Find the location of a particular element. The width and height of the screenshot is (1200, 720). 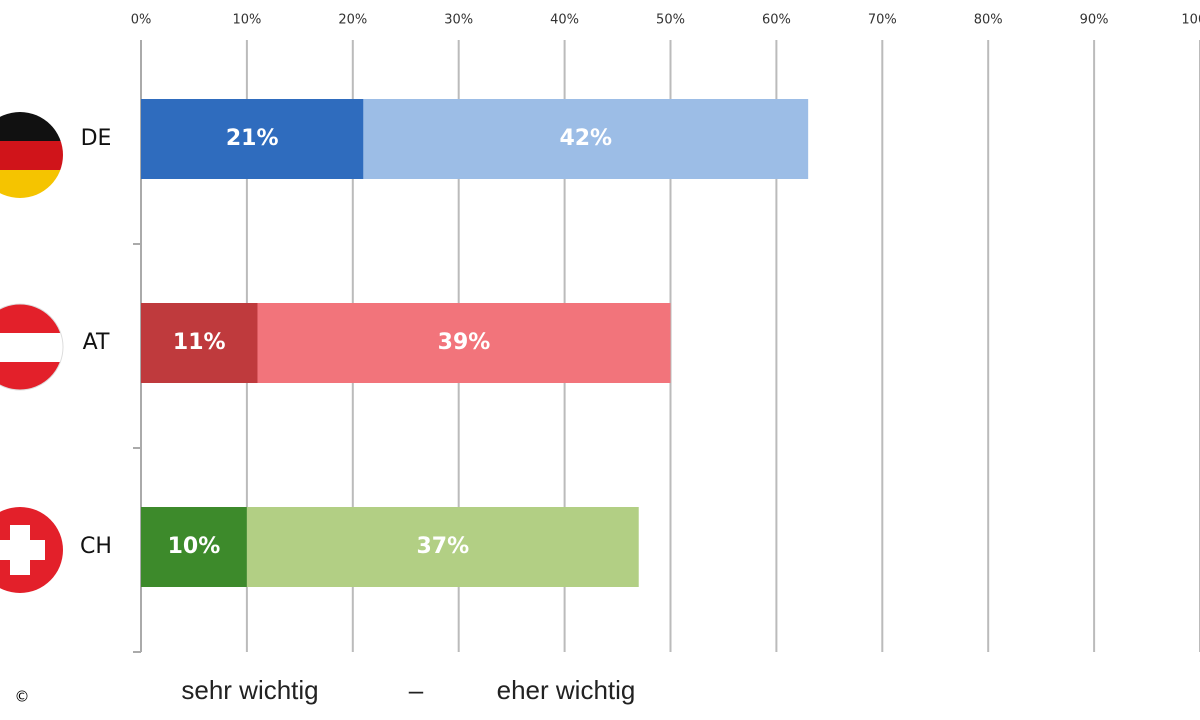

flag-ch is located at coordinates (31, 550).